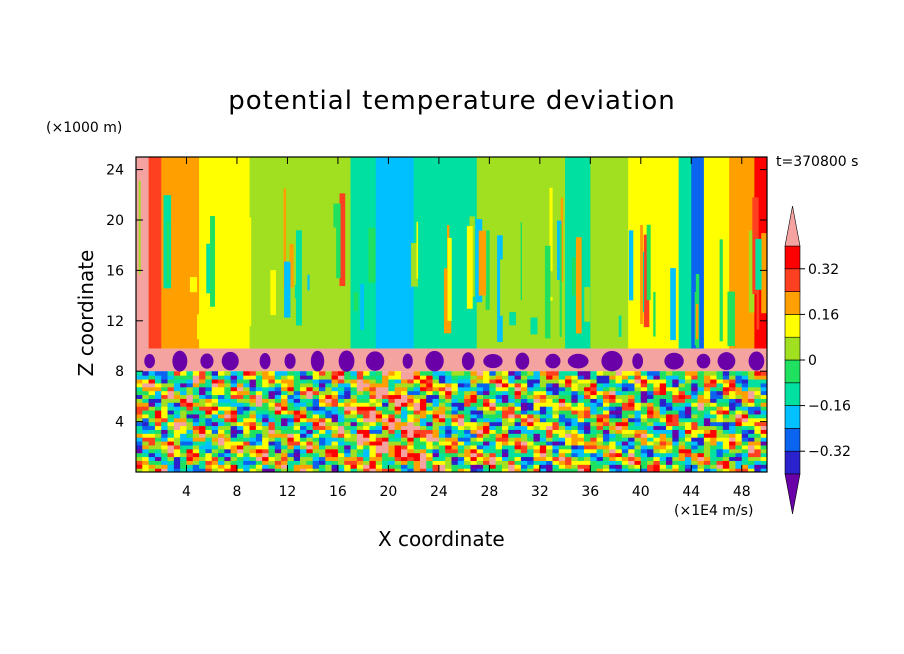  Describe the element at coordinates (395, 253) in the screenshot. I see `heatmap-cell-upper` at that location.